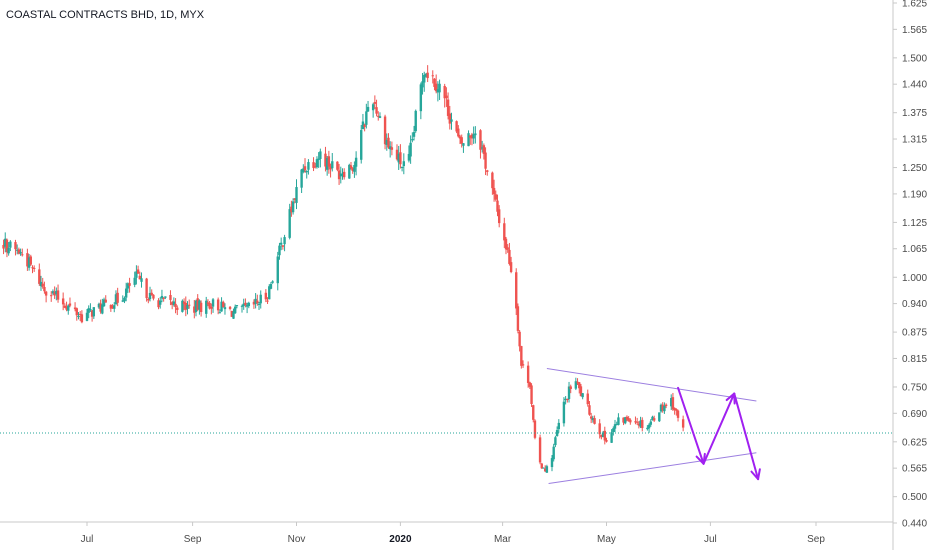 This screenshot has height=550, width=932. Describe the element at coordinates (606, 539) in the screenshot. I see `x-tick-label: May` at that location.